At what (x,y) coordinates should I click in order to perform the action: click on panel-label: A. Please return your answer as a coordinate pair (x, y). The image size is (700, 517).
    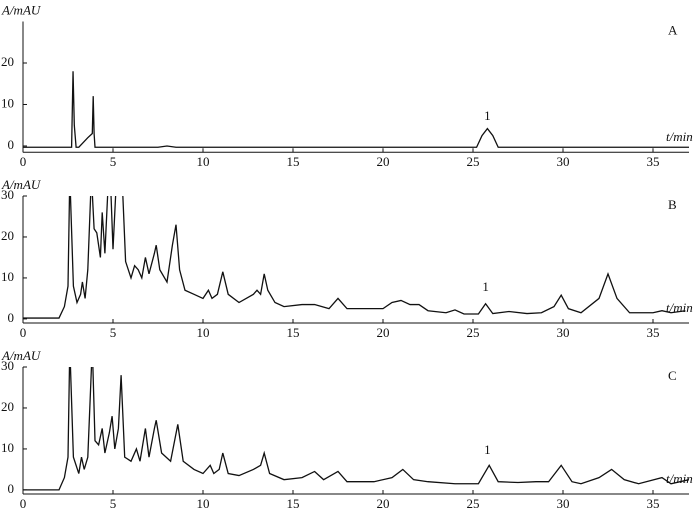
    Looking at the image, I should click on (673, 29).